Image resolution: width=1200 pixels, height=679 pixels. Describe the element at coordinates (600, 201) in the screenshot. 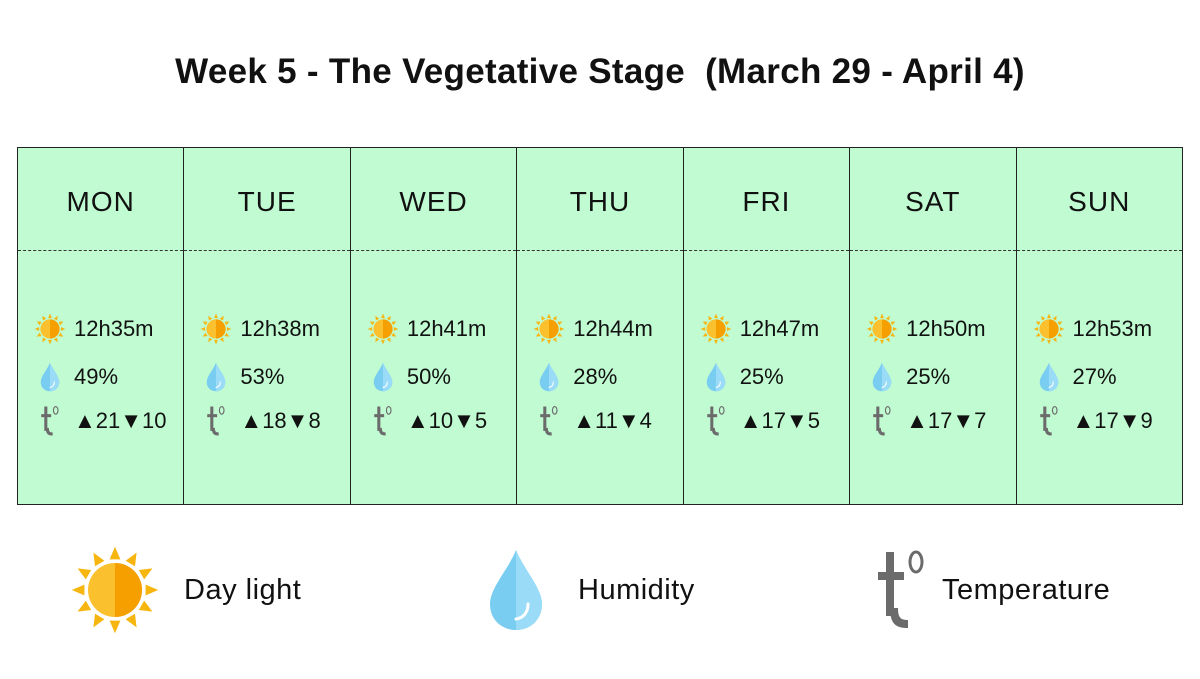

I see `day-name: THU` at that location.